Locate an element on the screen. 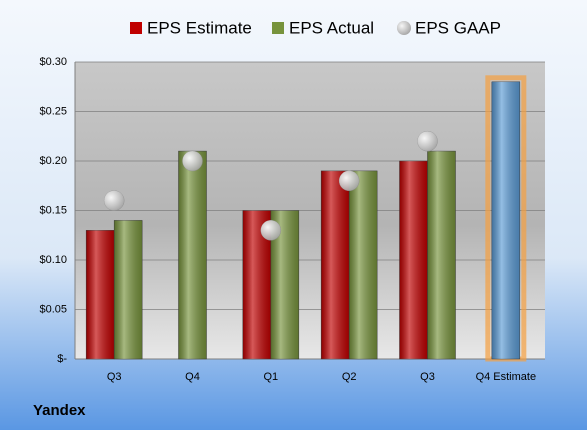 This screenshot has width=587, height=430. y-tick-label: $0.25 is located at coordinates (53, 111).